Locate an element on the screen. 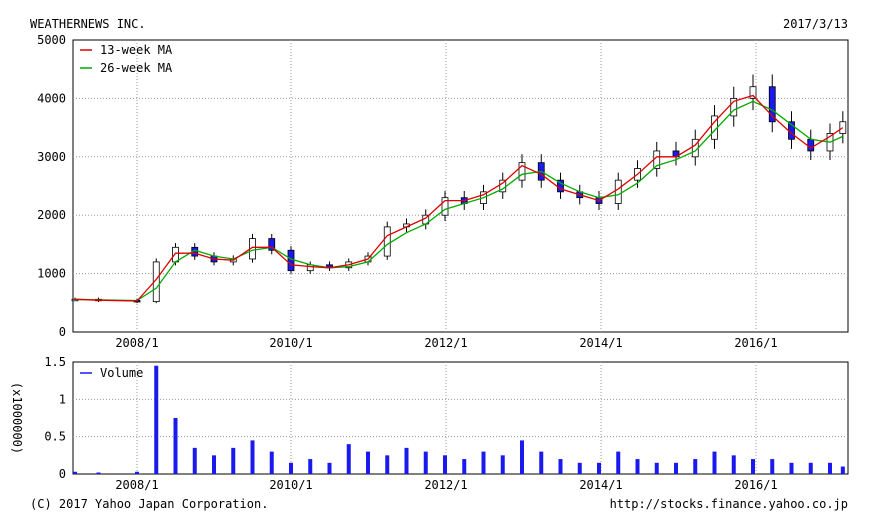 This screenshot has height=523, width=870. chart-date: 2017/3/13 is located at coordinates (815, 24).